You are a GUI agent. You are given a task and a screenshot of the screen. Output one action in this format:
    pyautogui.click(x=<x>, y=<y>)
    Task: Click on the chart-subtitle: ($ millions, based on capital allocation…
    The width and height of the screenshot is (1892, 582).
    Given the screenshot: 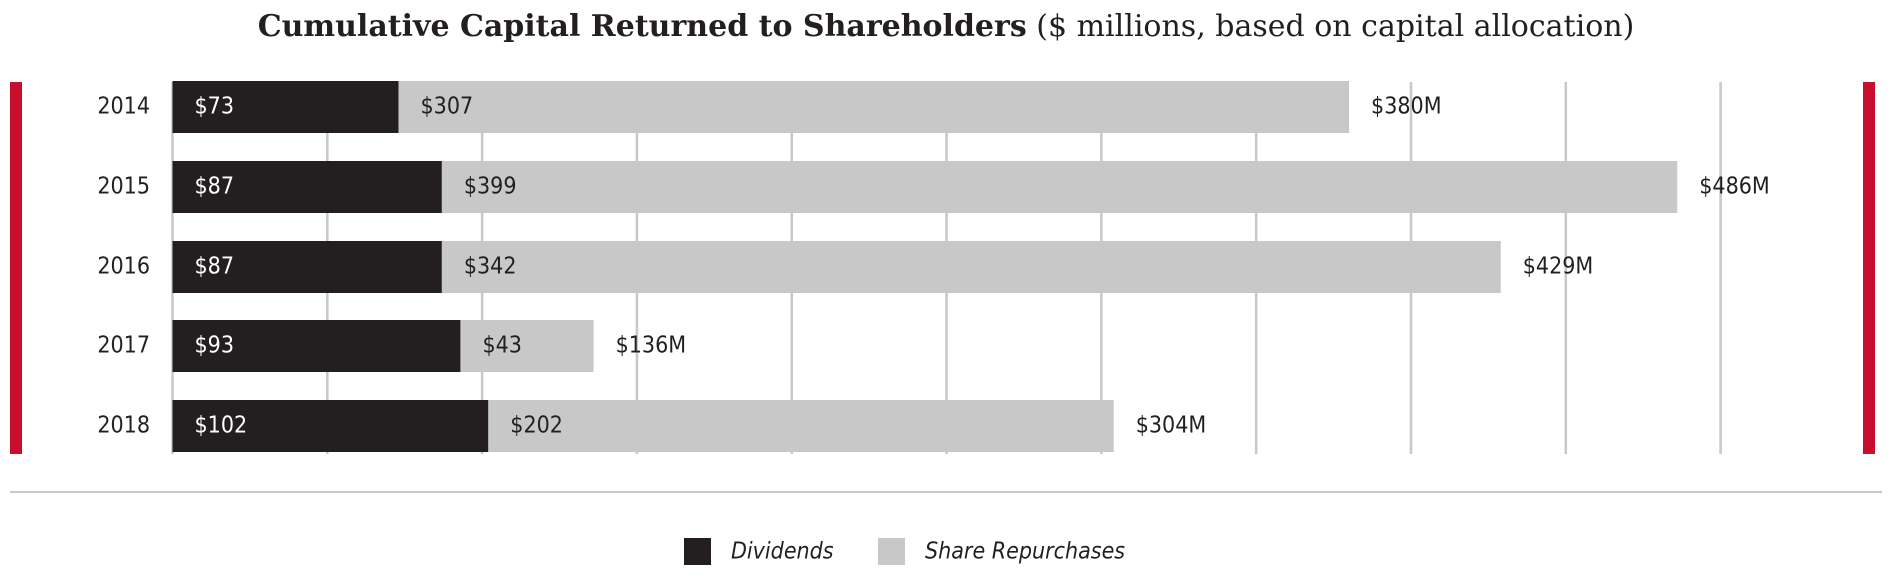 What is the action you would take?
    pyautogui.click(x=1335, y=26)
    